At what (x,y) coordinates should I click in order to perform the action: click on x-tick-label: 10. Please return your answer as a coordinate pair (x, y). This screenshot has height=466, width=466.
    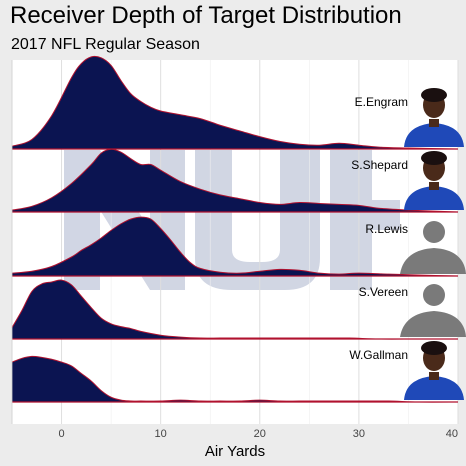
    Looking at the image, I should click on (161, 434).